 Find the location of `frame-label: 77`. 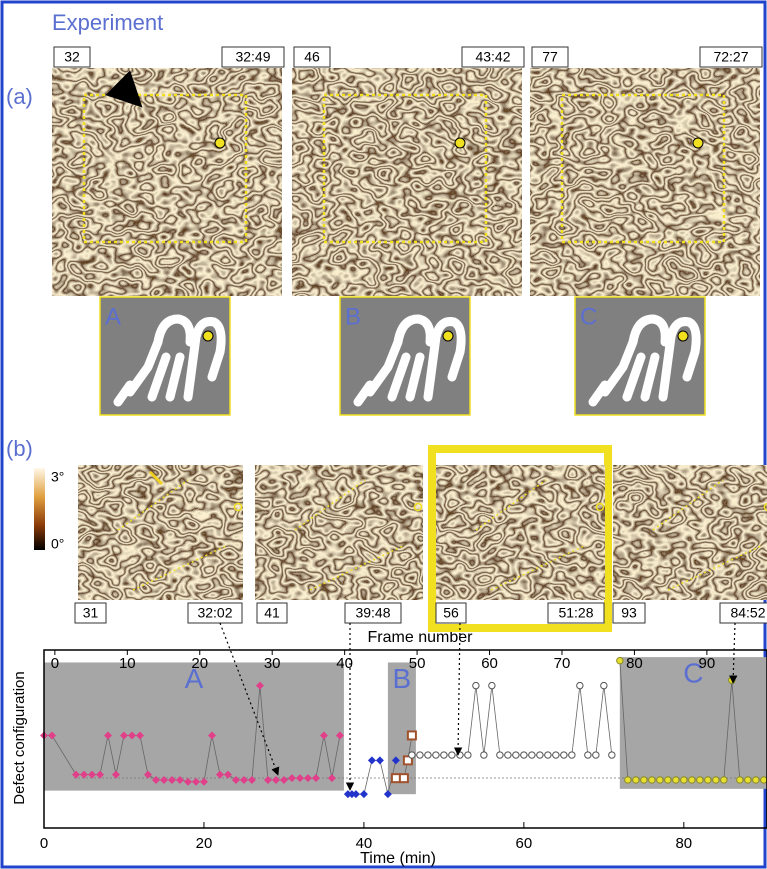

frame-label: 77 is located at coordinates (550, 57).